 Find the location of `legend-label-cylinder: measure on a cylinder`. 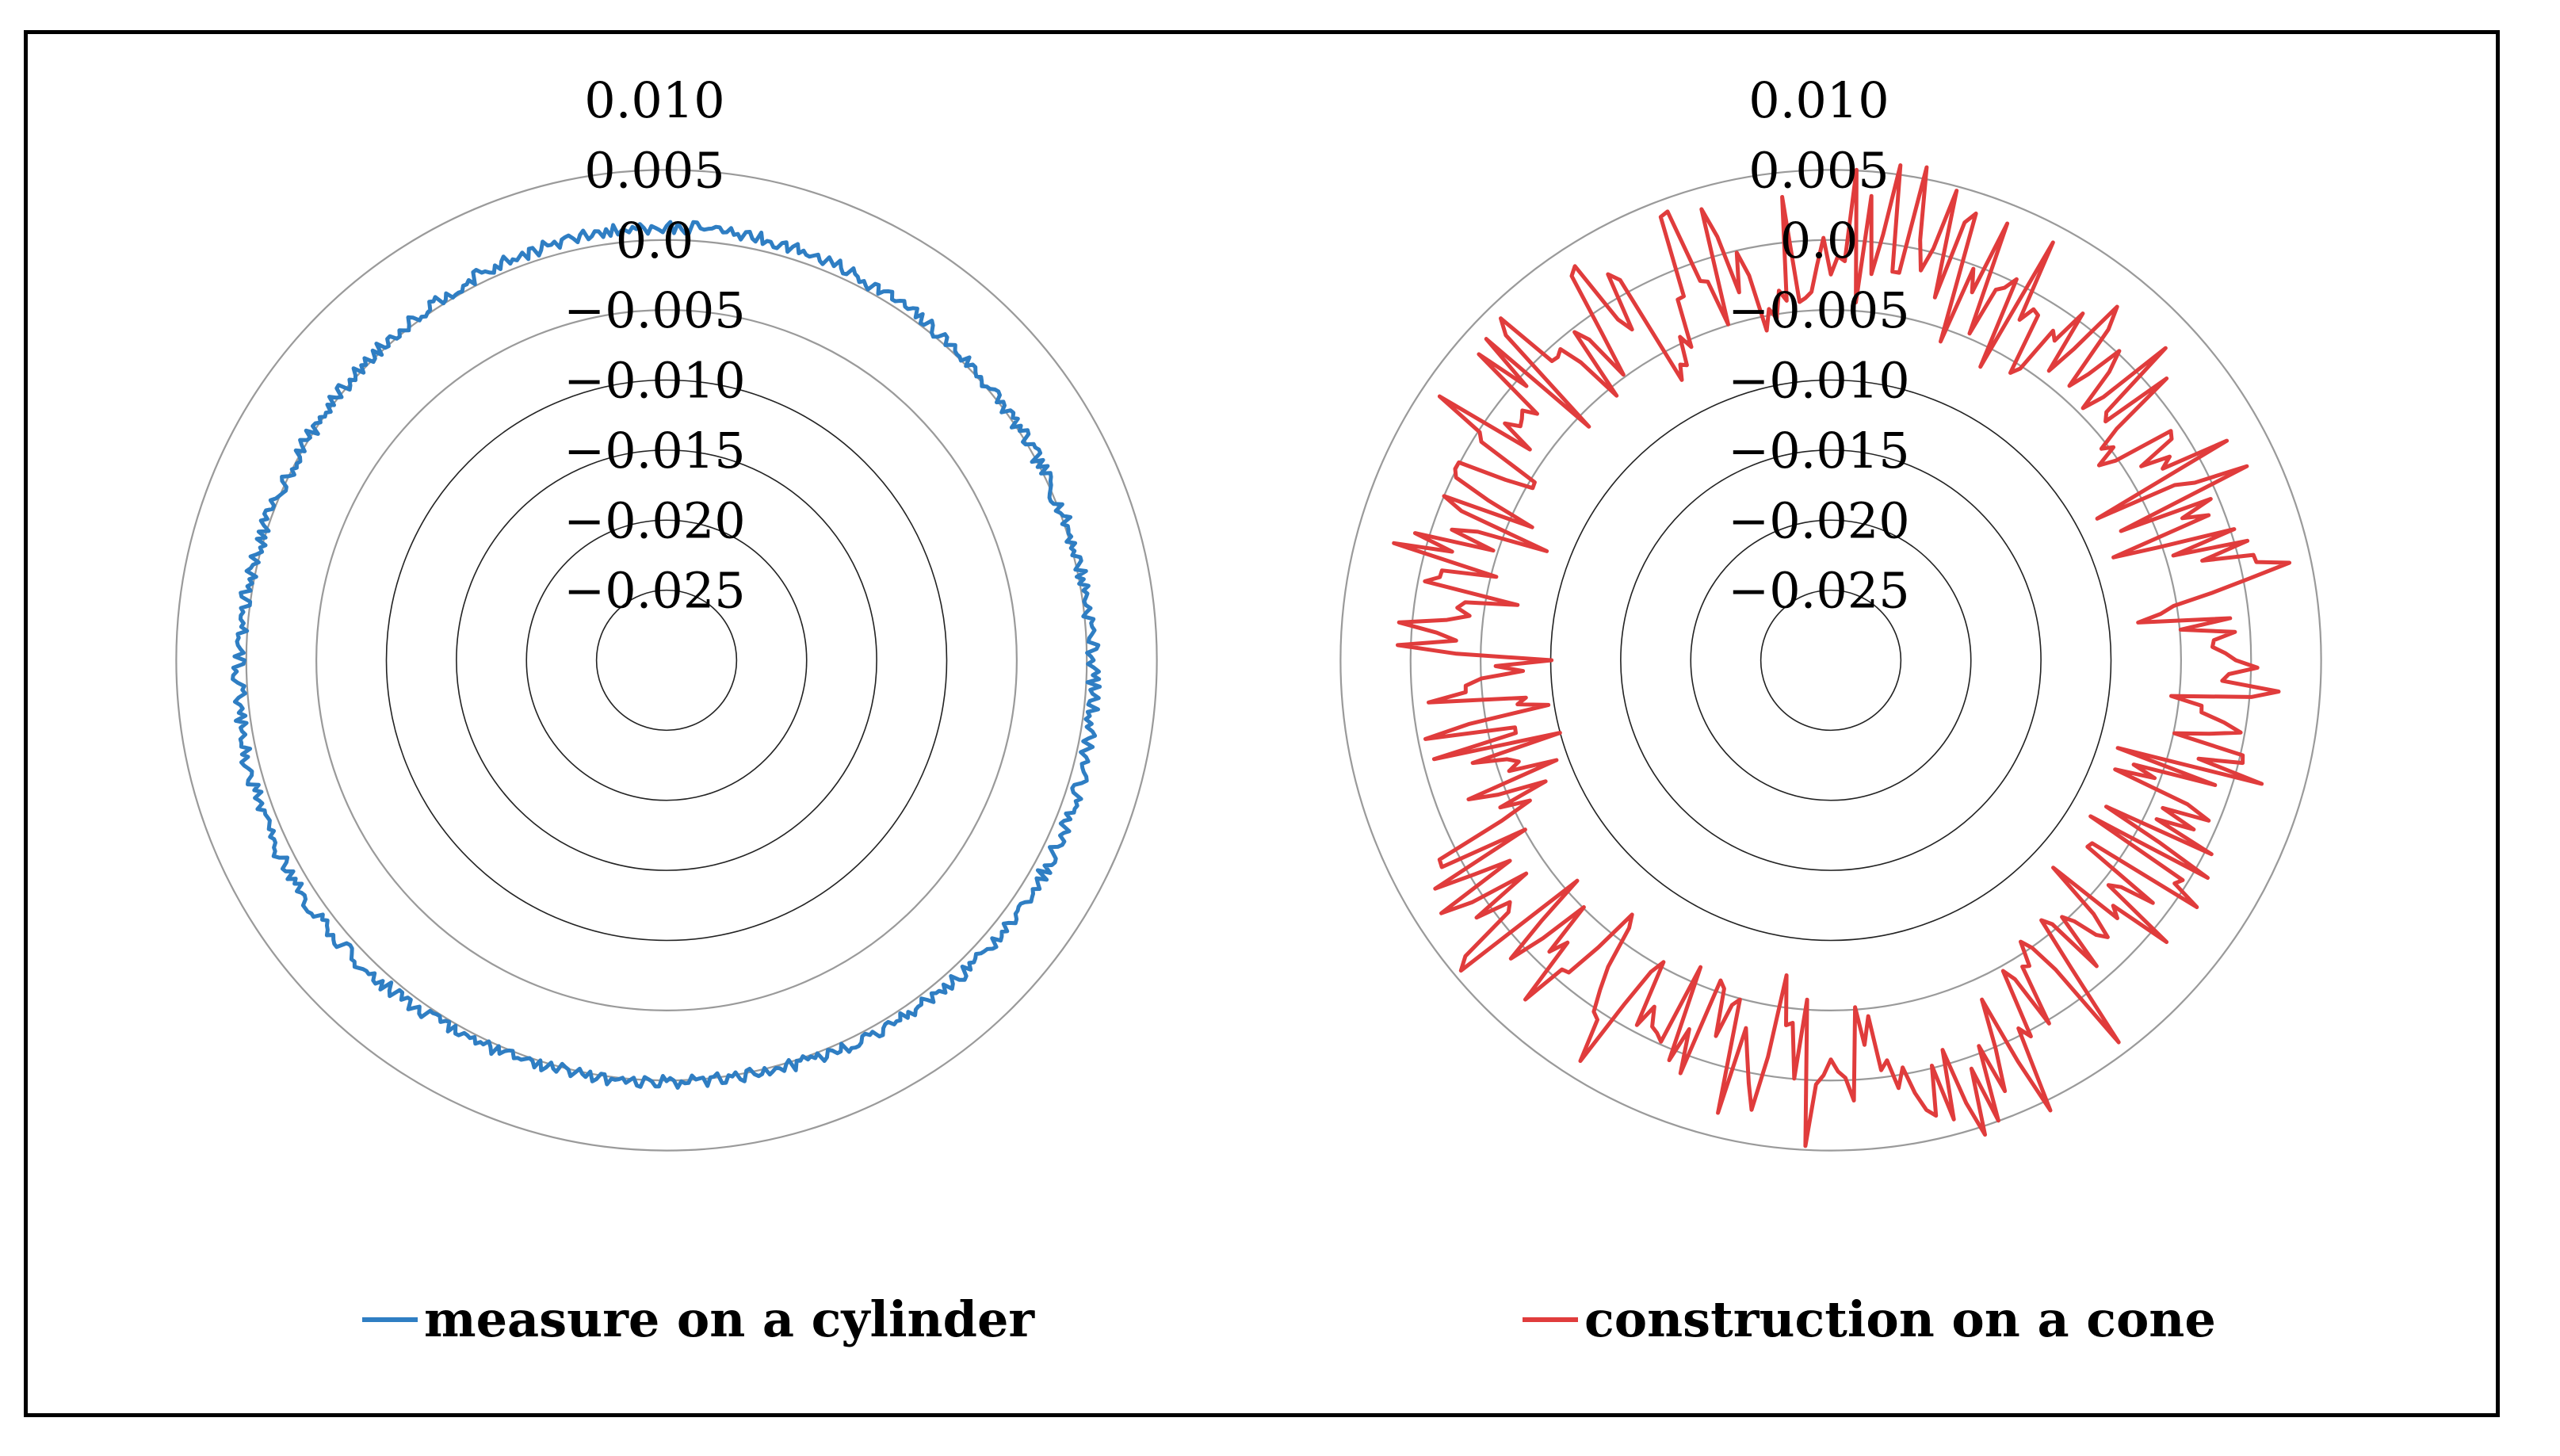

legend-label-cylinder: measure on a cylinder is located at coordinates (729, 1319).